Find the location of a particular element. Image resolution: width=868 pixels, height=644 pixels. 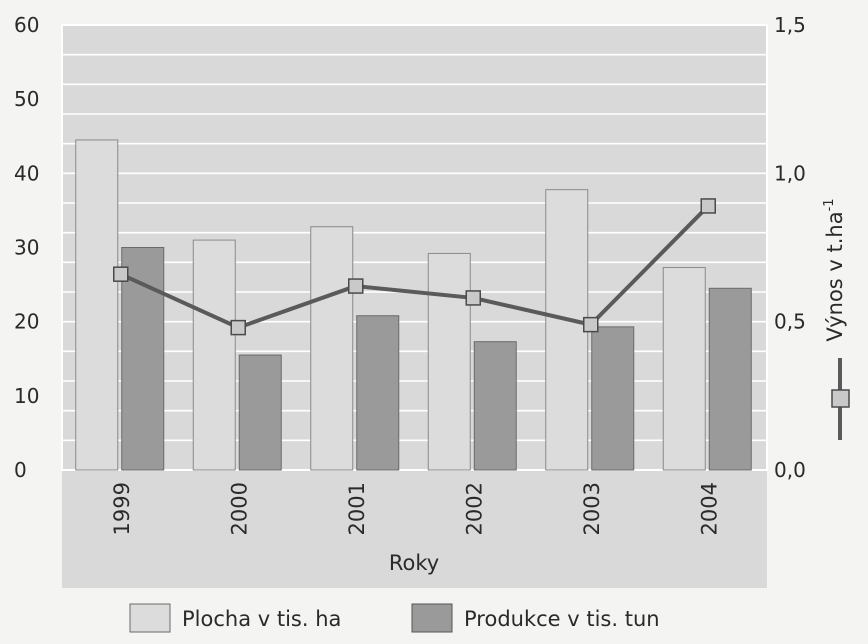

category-label: 2004 is located at coordinates (709, 508).